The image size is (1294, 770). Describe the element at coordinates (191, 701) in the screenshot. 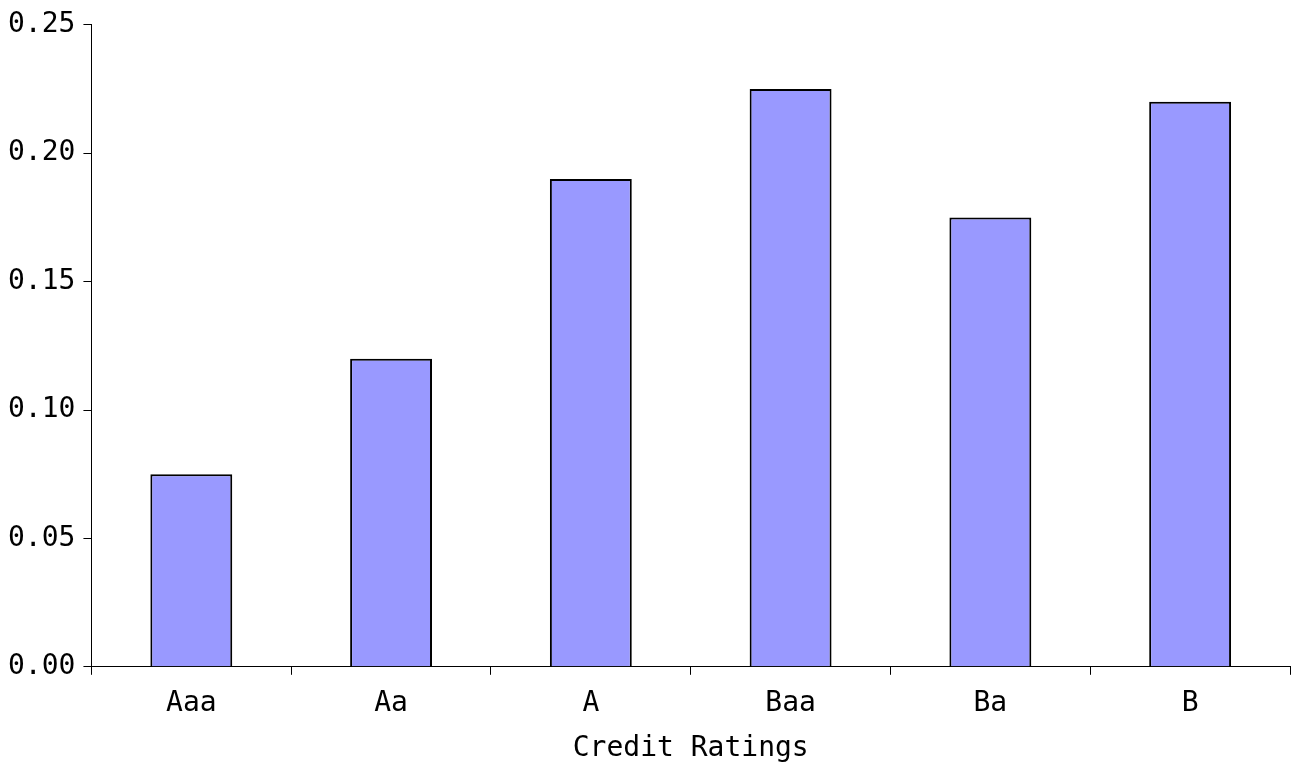

I see `x-tick-label: Aaa` at that location.